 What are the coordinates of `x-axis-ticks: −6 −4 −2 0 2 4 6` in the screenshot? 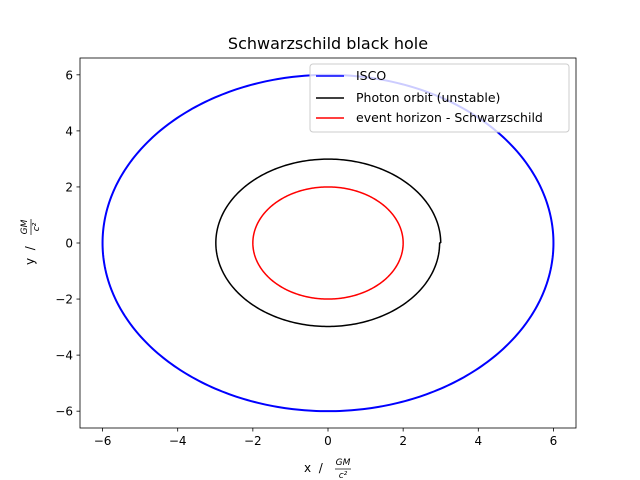 It's located at (326, 438).